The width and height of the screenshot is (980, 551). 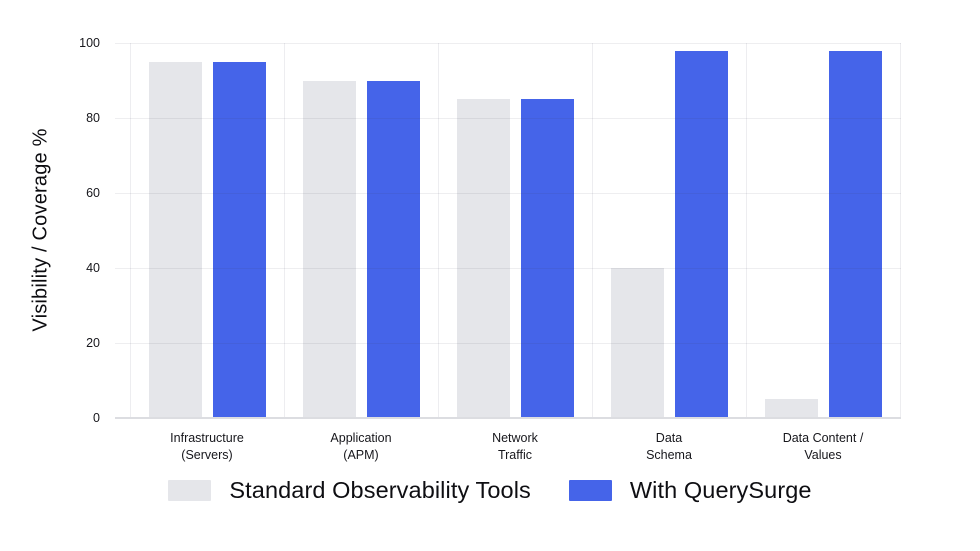 What do you see at coordinates (89, 43) in the screenshot?
I see `y-tick-label: 100` at bounding box center [89, 43].